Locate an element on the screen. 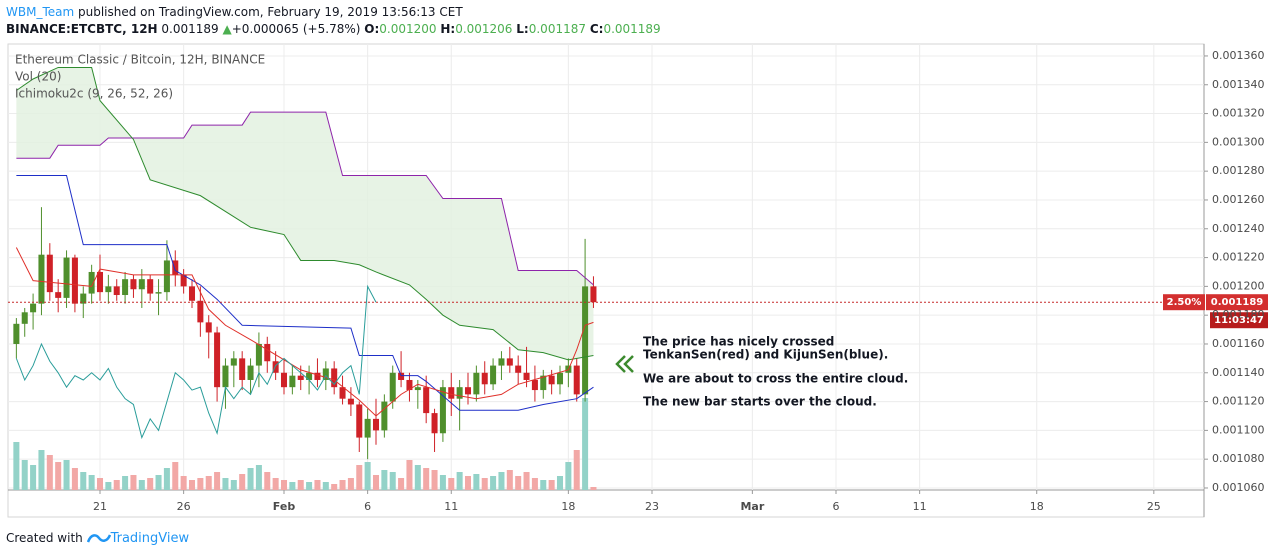 The width and height of the screenshot is (1274, 556). price: 0.001189 is located at coordinates (190, 29).